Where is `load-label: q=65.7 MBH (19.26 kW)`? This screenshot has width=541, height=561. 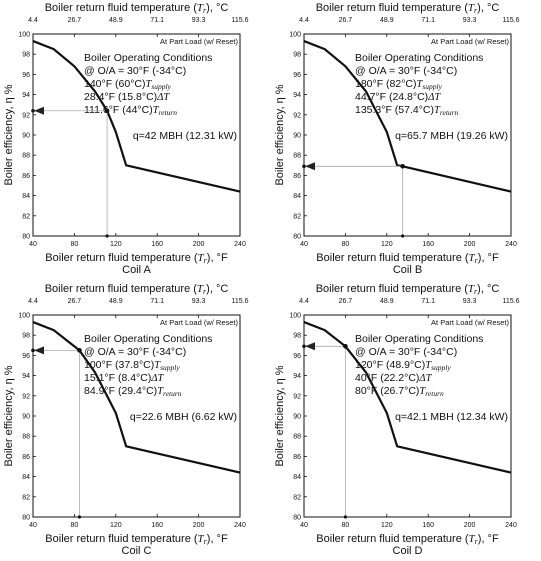
load-label: q=65.7 MBH (19.26 kW) is located at coordinates (451, 136).